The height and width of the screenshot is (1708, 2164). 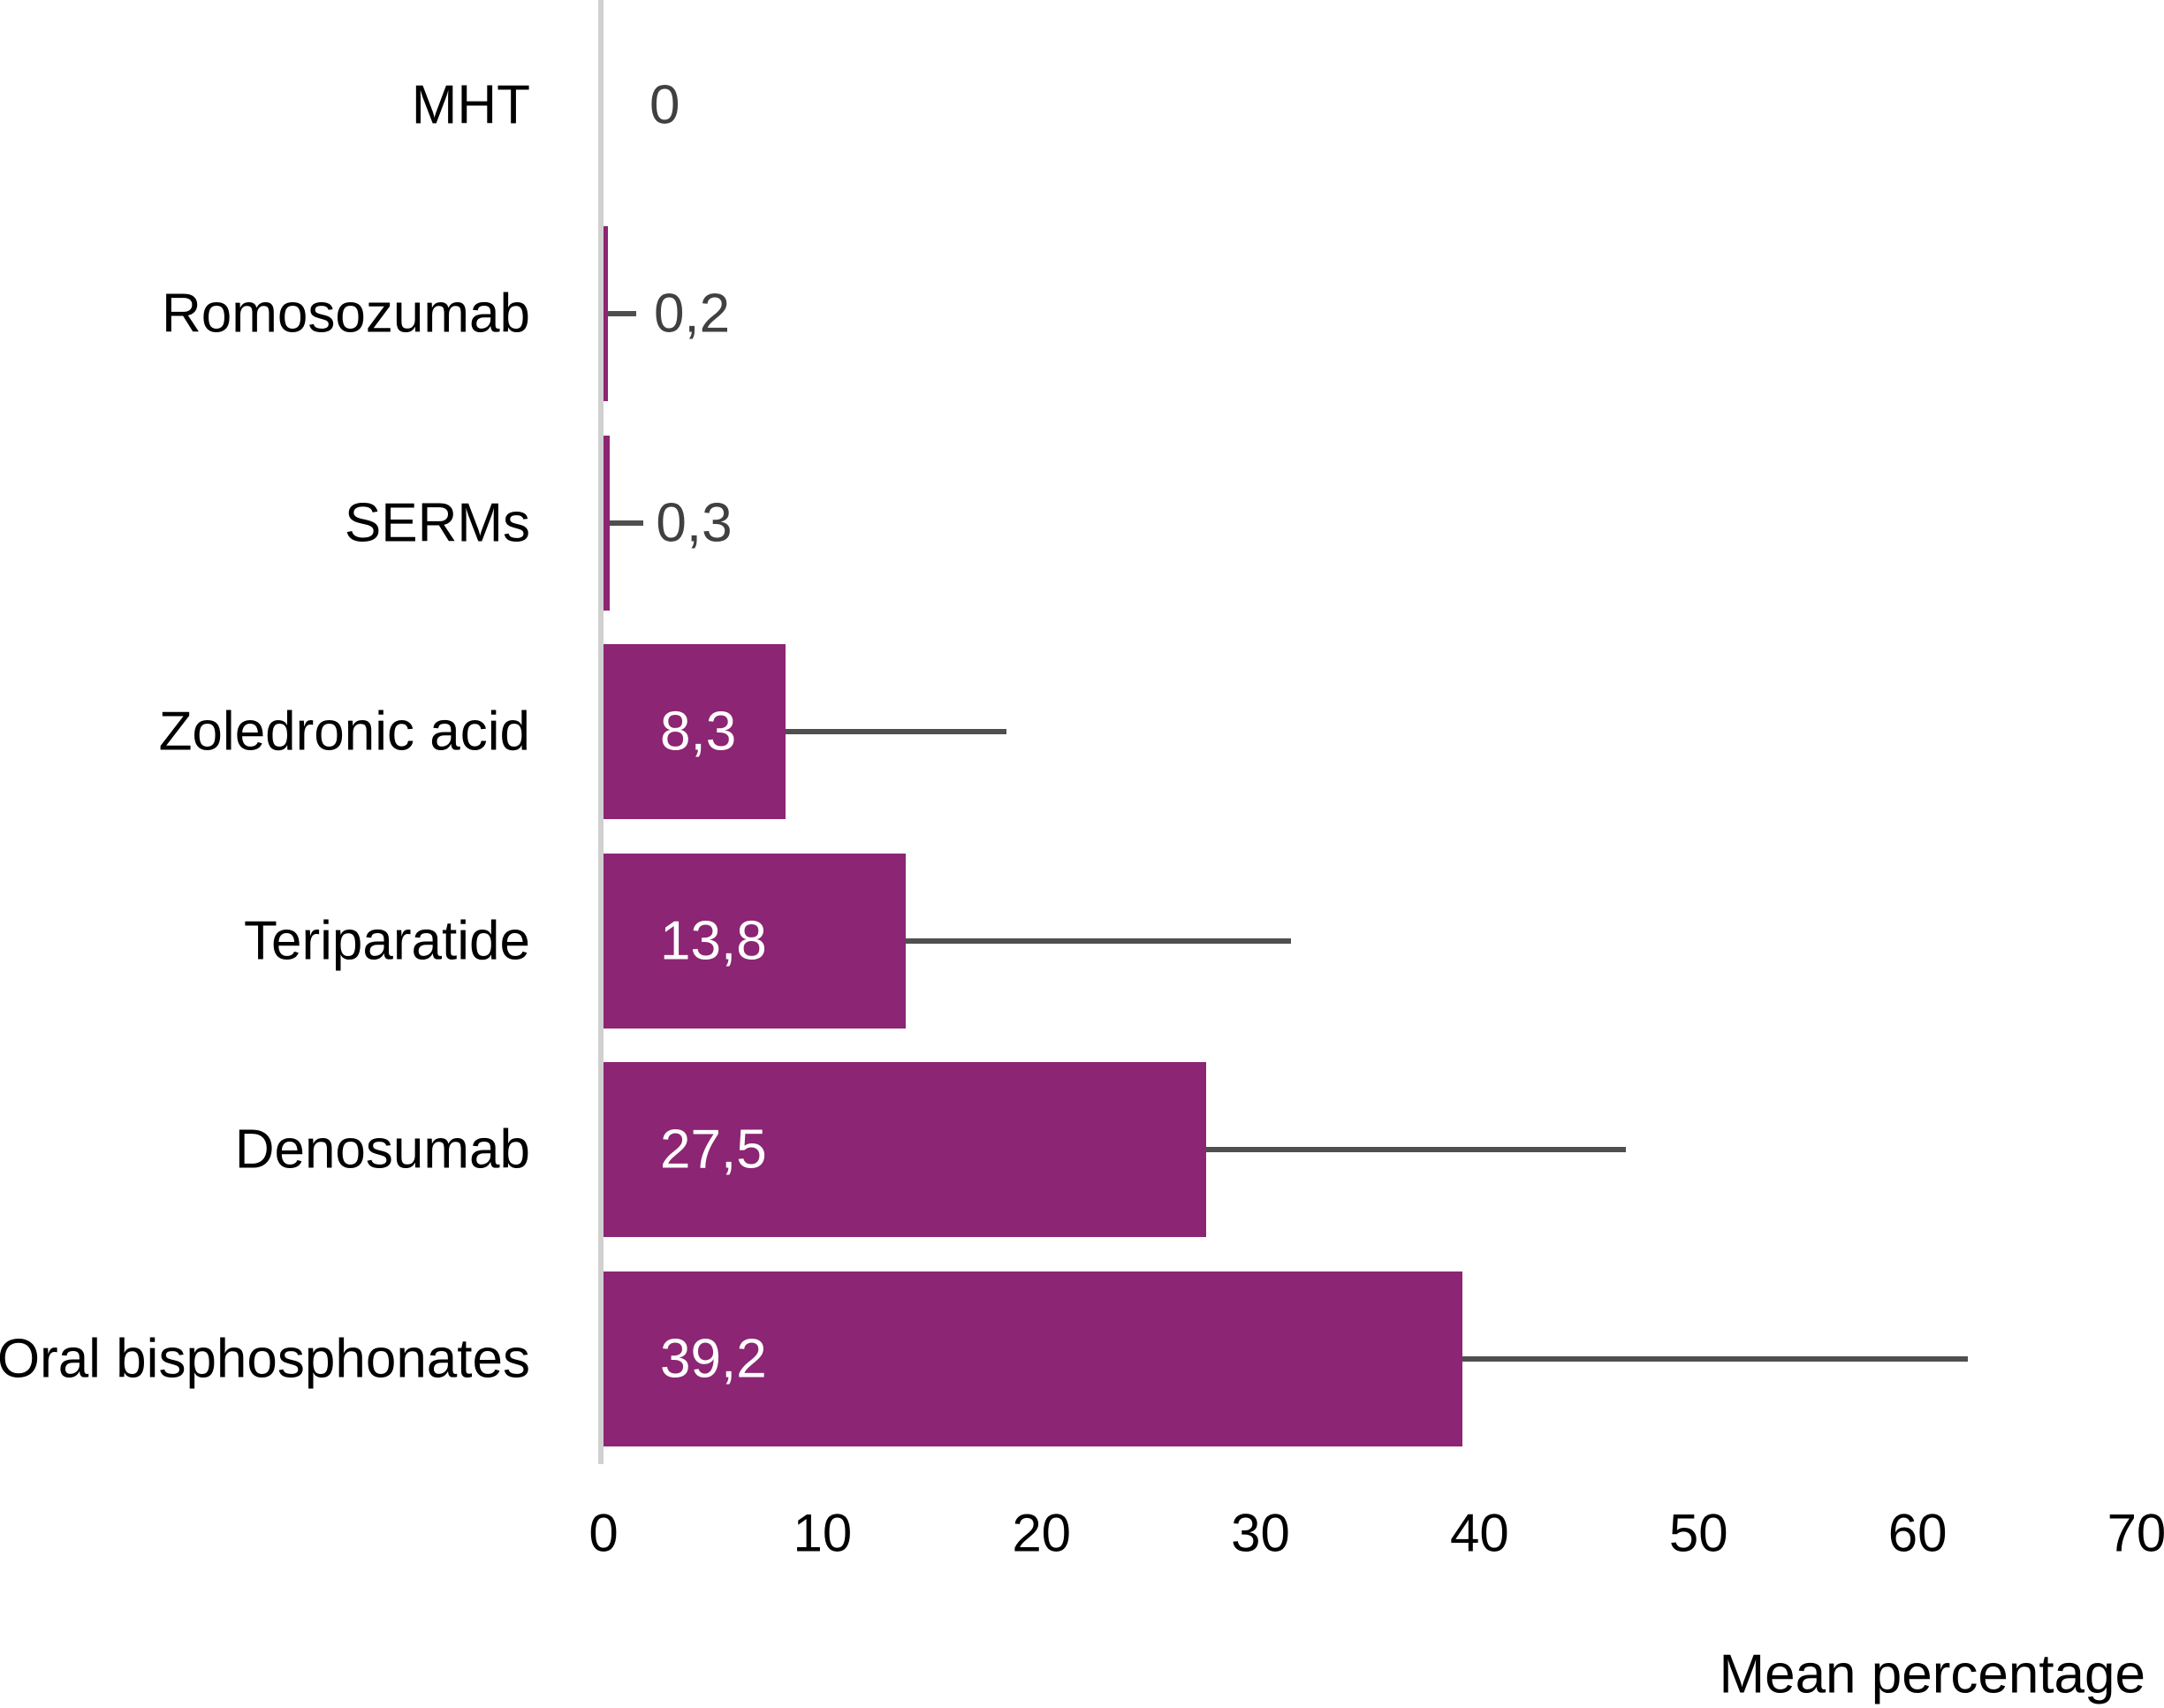 I want to click on value-label: 27,5, so click(x=713, y=1149).